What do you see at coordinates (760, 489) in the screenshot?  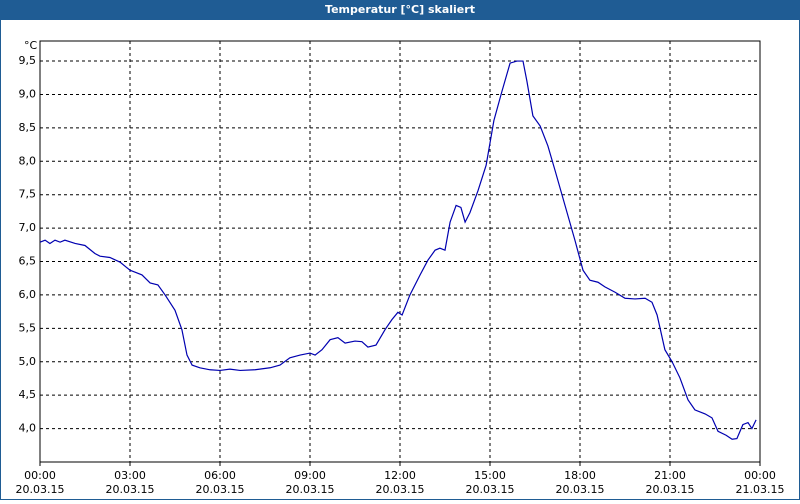 I see `x-tick-date: 21.03.15` at bounding box center [760, 489].